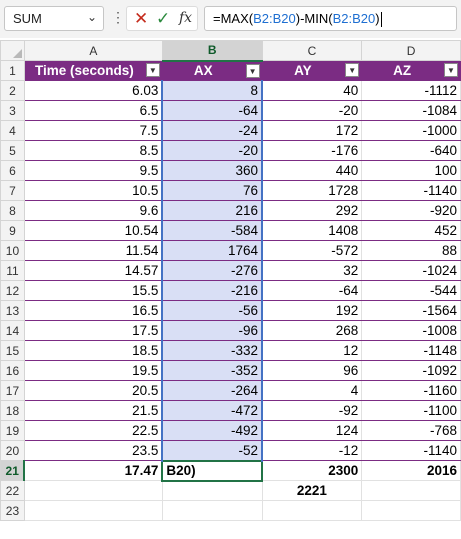 This screenshot has width=461, height=539. What do you see at coordinates (312, 310) in the screenshot?
I see `data-cell: 192` at bounding box center [312, 310].